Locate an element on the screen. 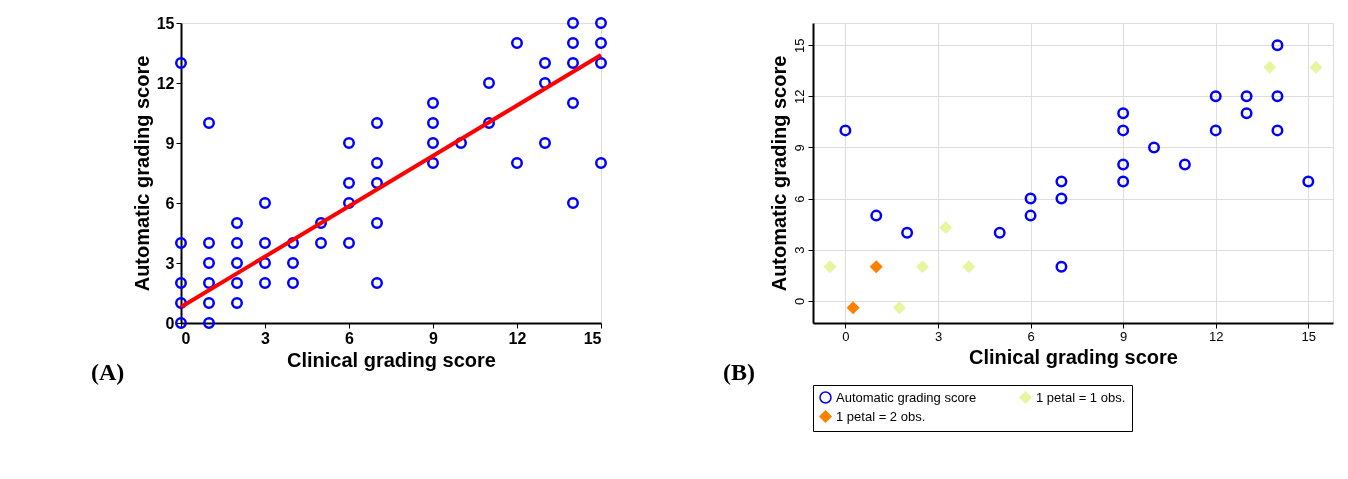  text: (B) is located at coordinates (739, 372).